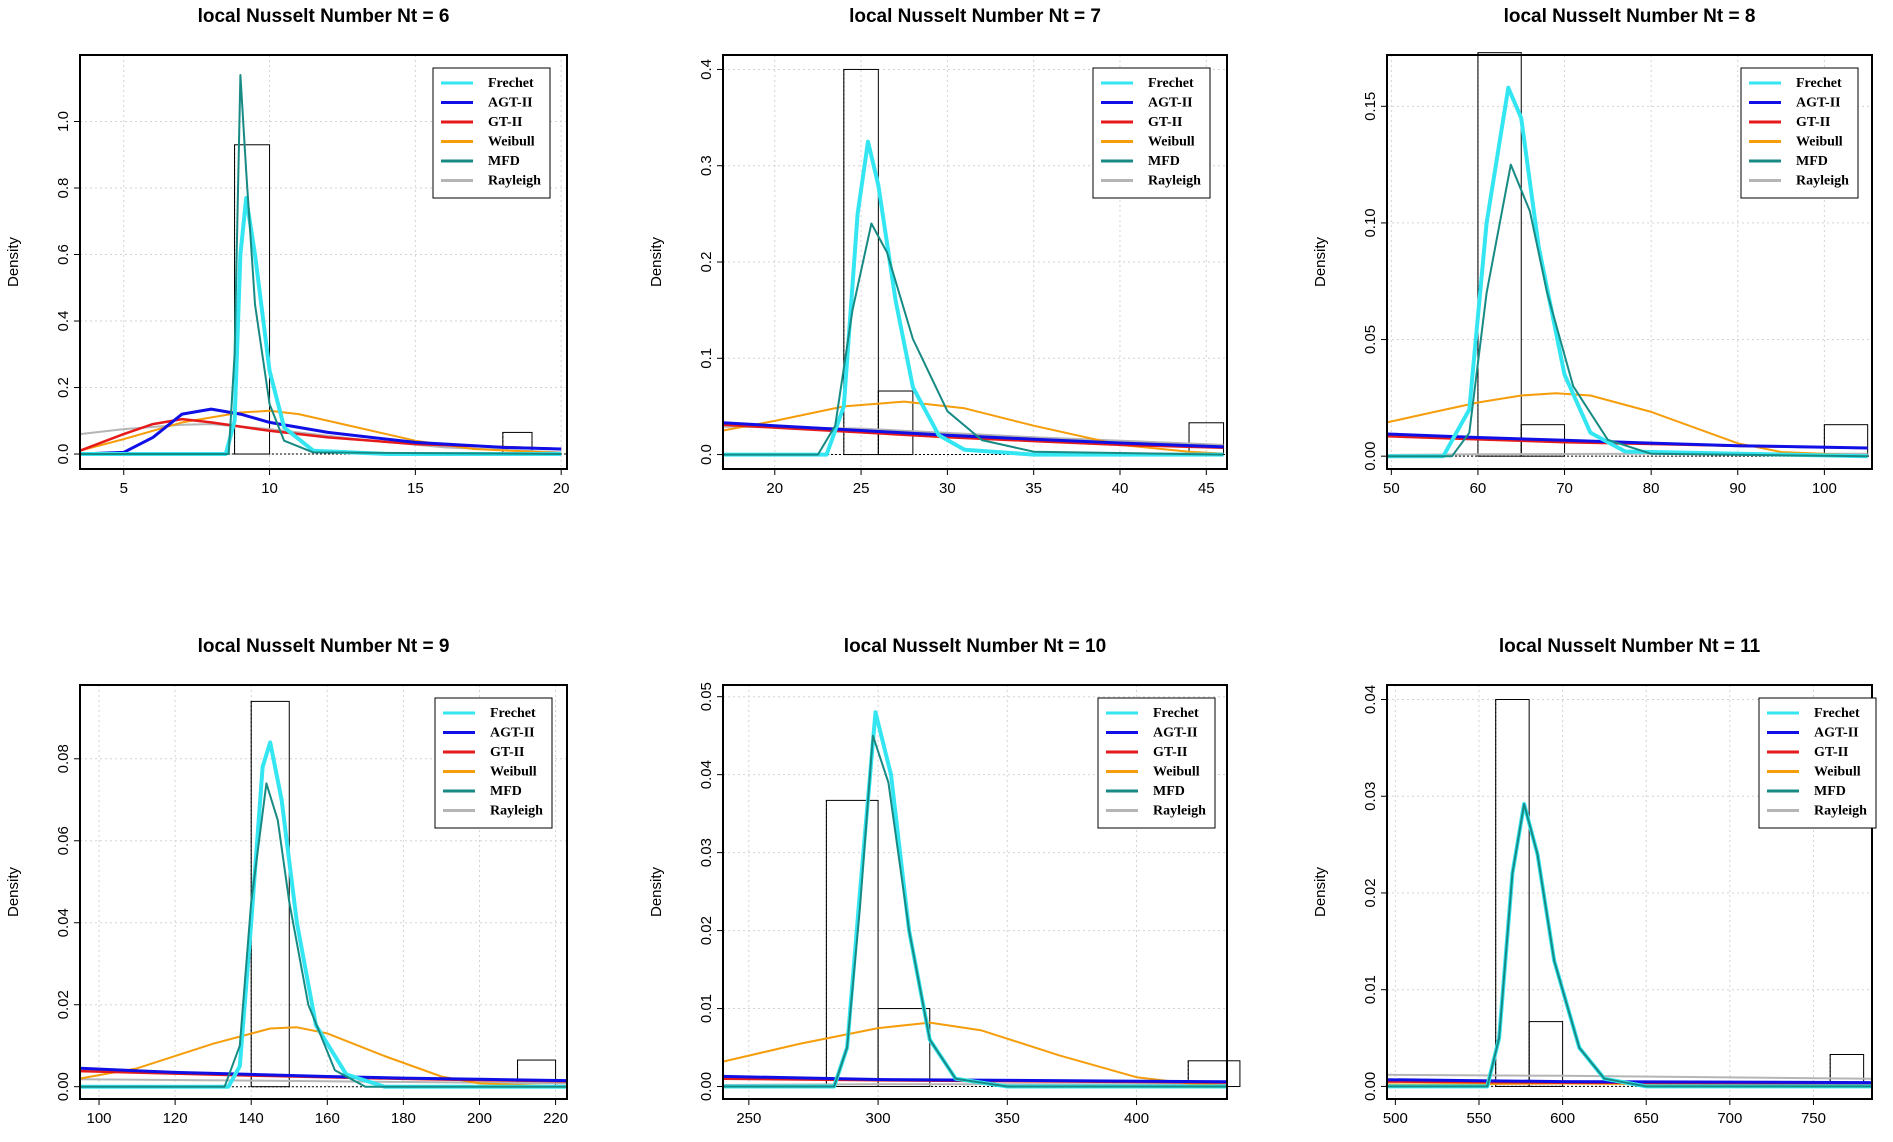  I want to click on chart-title: local Nusselt Number Nt = 10, so click(975, 646).